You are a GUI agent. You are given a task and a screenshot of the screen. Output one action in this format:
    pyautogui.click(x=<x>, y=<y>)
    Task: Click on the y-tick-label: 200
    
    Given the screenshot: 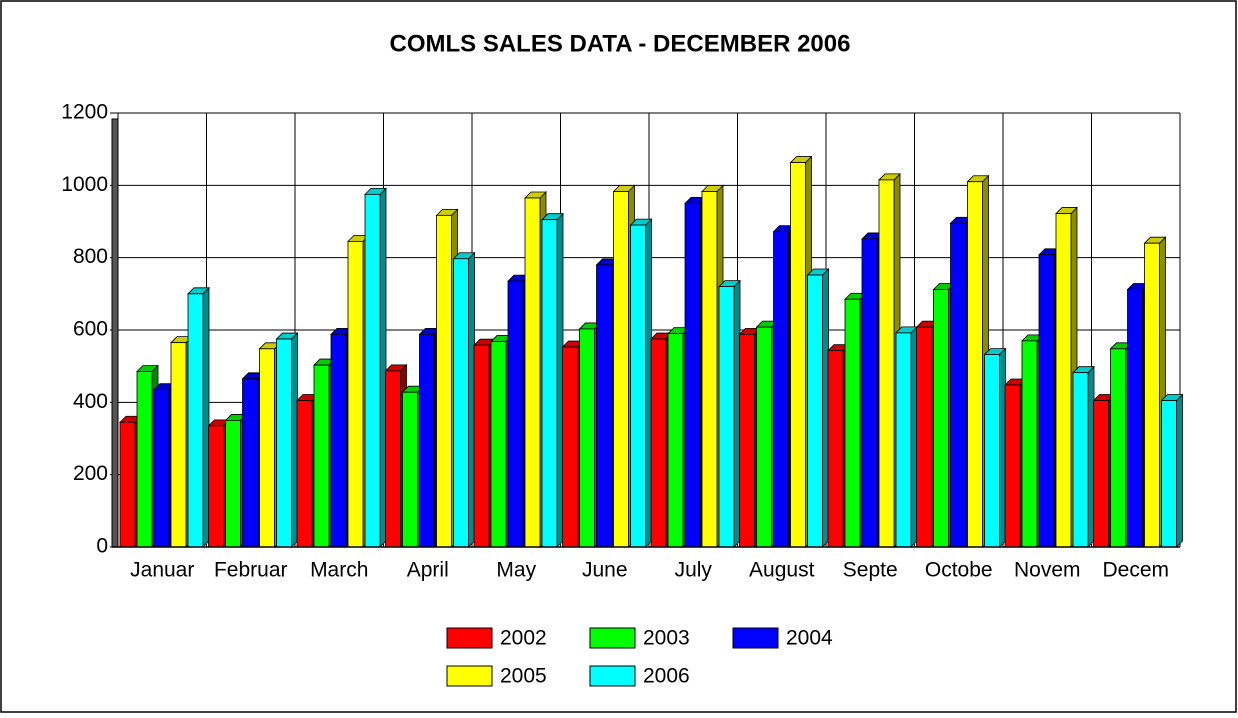 What is the action you would take?
    pyautogui.click(x=90, y=473)
    